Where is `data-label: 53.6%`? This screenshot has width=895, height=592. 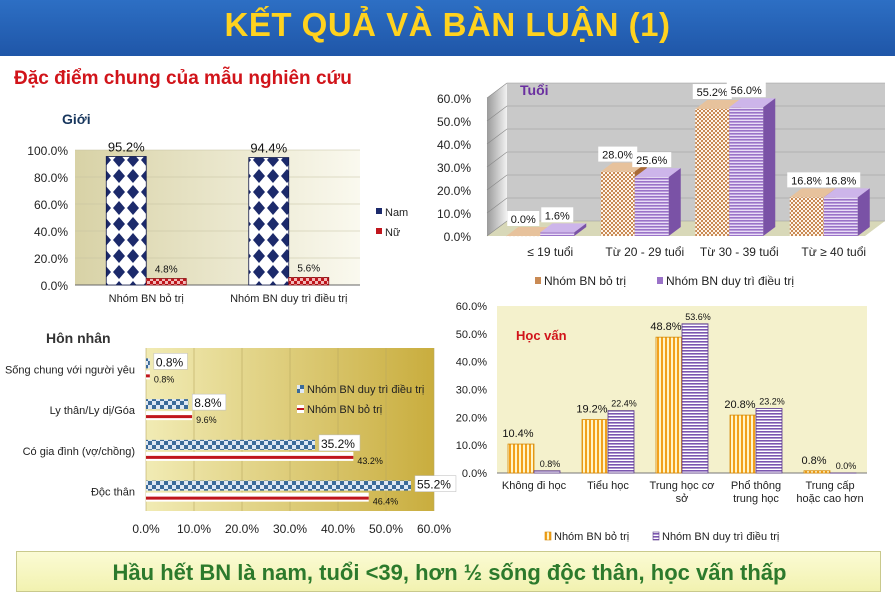 data-label: 53.6% is located at coordinates (698, 317).